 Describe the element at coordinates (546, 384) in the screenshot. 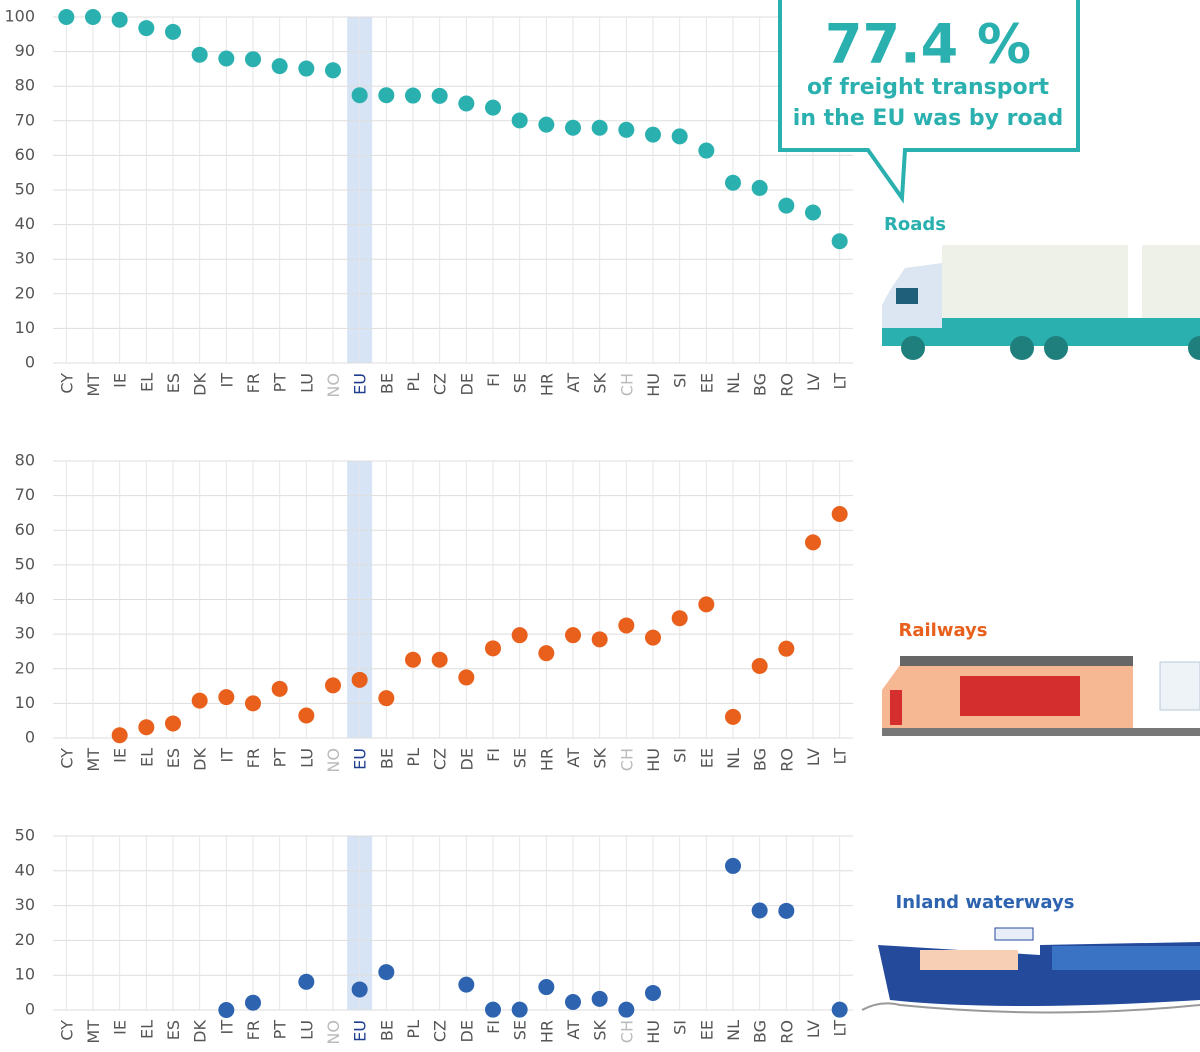

I see `x-tick-label: HR` at that location.